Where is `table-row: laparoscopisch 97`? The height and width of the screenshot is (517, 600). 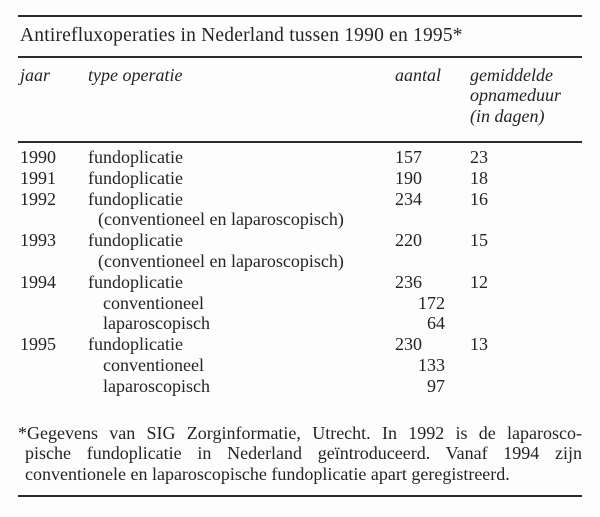 table-row: laparoscopisch 97 is located at coordinates (300, 386).